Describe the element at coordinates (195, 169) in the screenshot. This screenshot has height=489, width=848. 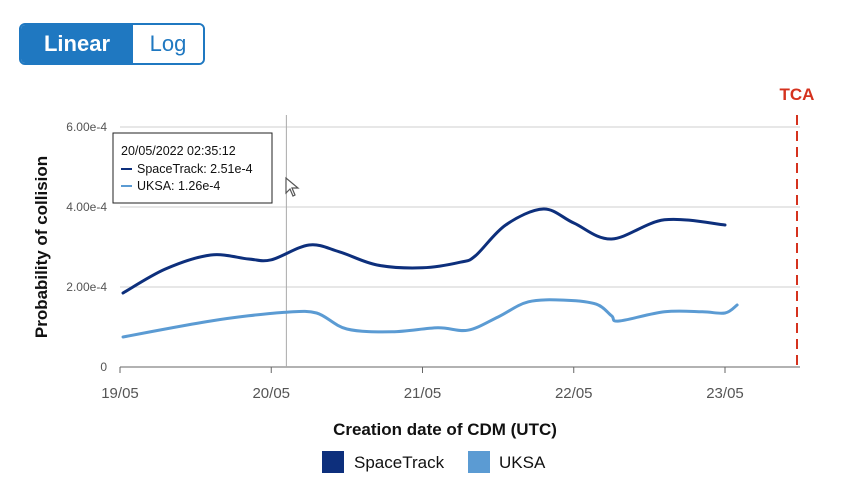
I see `tooltip-line-spacetrack: SpaceTrack: 2.51e-4` at that location.